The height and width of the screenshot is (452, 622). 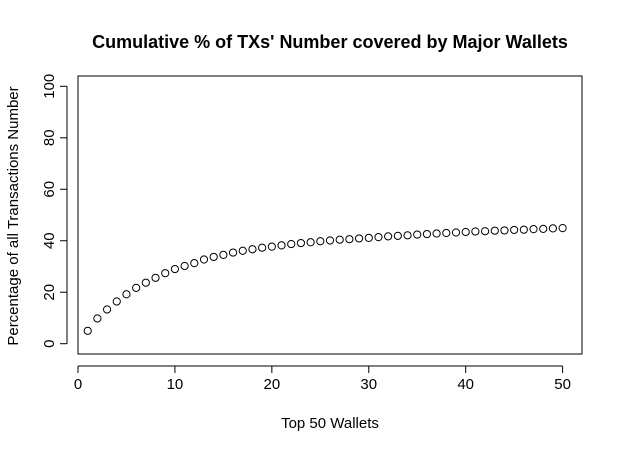 What do you see at coordinates (49, 344) in the screenshot?
I see `y-tick-label: 0` at bounding box center [49, 344].